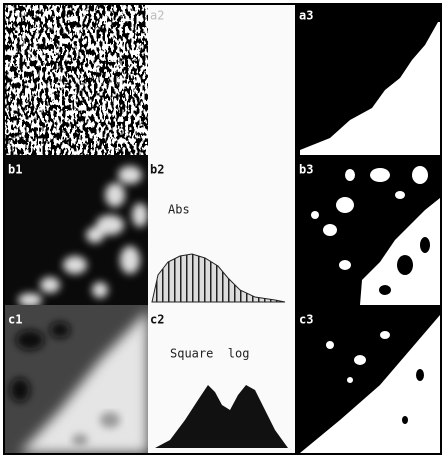 This screenshot has height=460, width=445. What do you see at coordinates (306, 320) in the screenshot?
I see `panel-label: c3` at bounding box center [306, 320].